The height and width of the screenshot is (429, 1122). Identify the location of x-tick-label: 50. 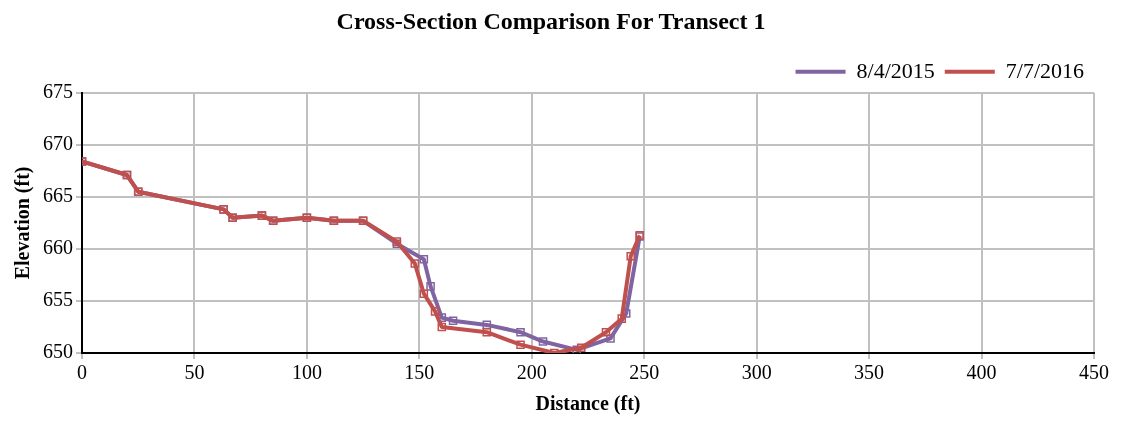
(194, 372).